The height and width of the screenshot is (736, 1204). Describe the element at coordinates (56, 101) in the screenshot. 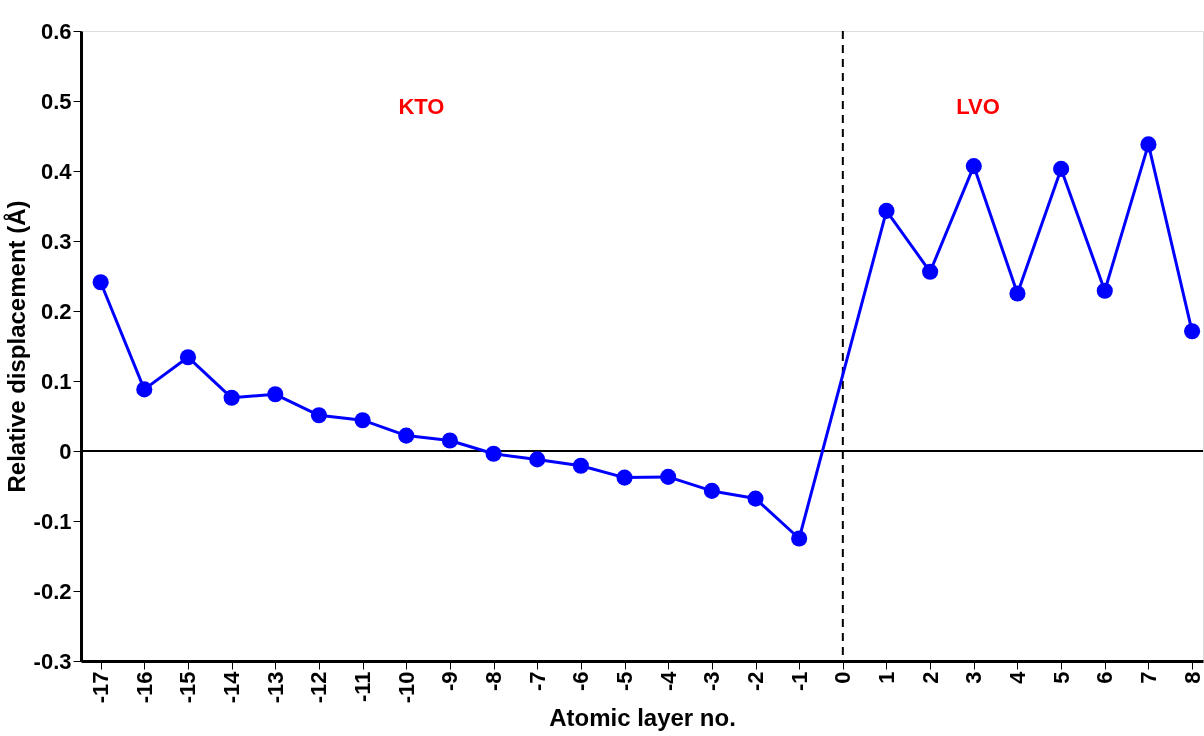

I see `y-tick-label: 0.5` at that location.